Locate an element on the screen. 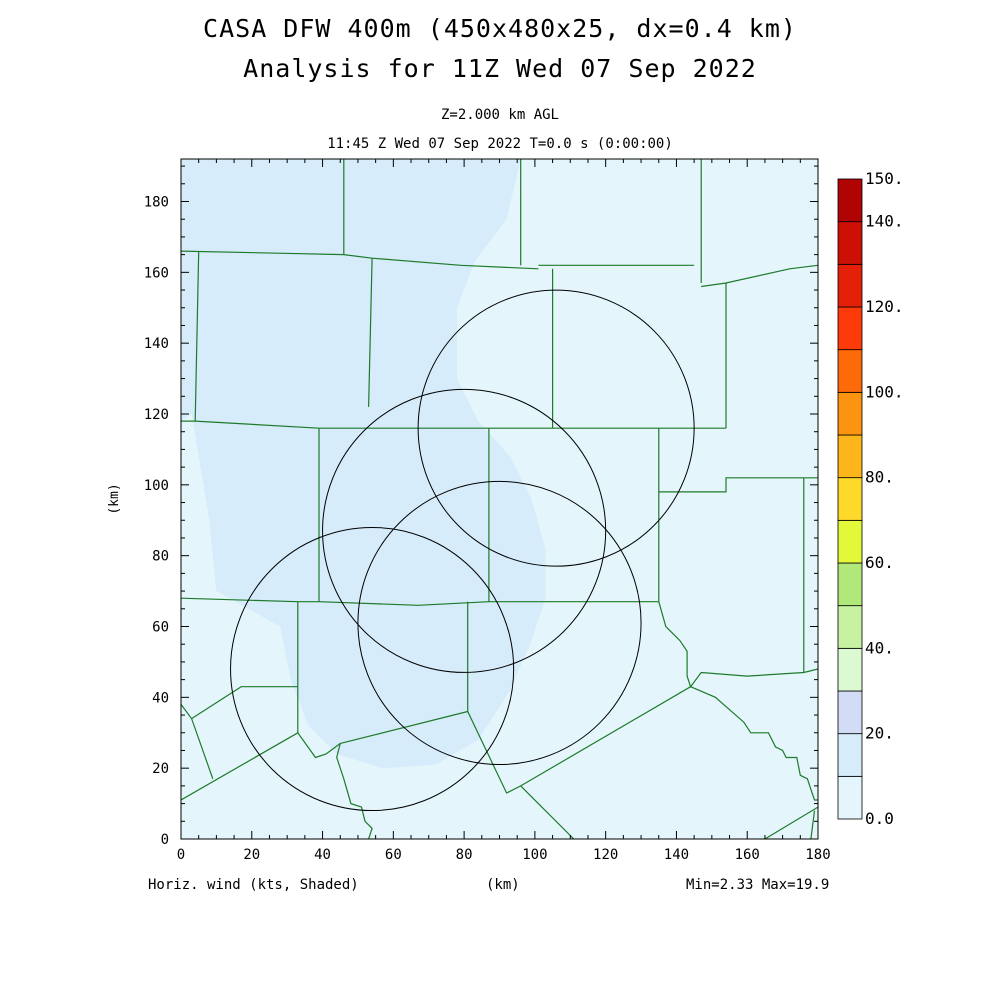 The image size is (1000, 1000). y-tick-label: 180 is located at coordinates (156, 203).